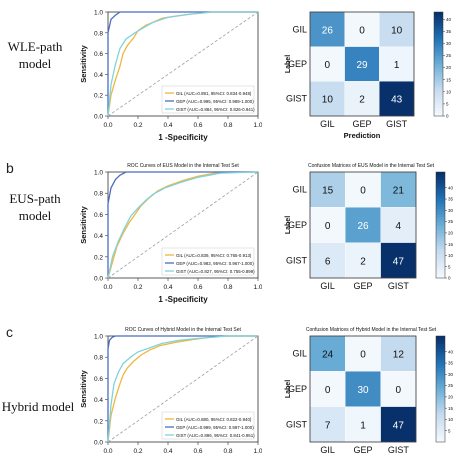  I want to click on cell-value: 10, so click(328, 100).